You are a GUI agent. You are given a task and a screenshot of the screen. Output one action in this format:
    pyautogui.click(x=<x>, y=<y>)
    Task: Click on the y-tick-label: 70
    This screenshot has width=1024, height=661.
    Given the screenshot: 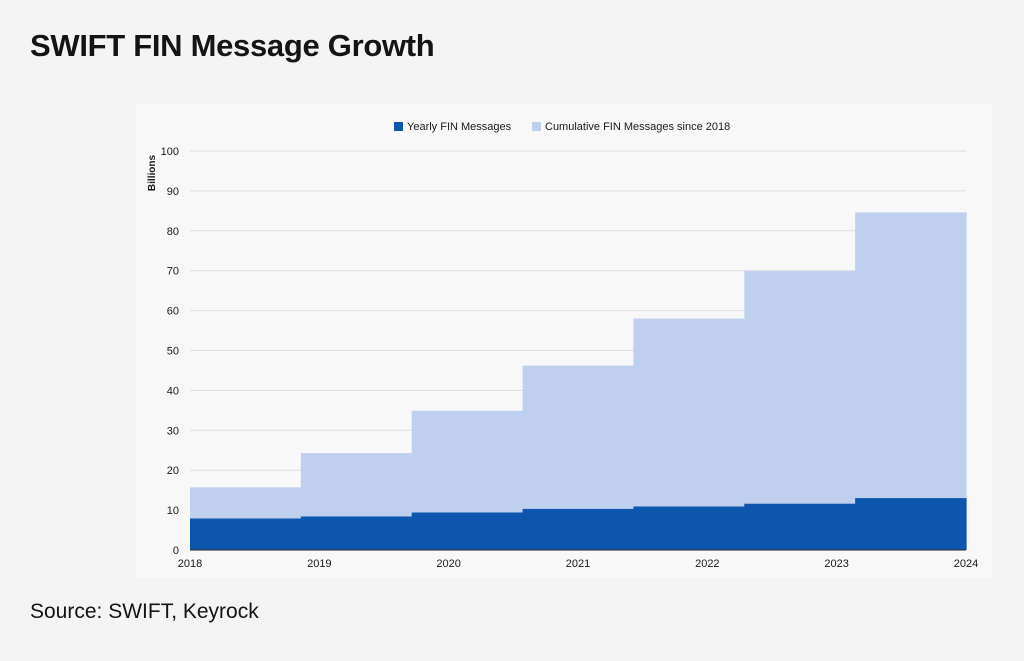 What is the action you would take?
    pyautogui.click(x=173, y=272)
    